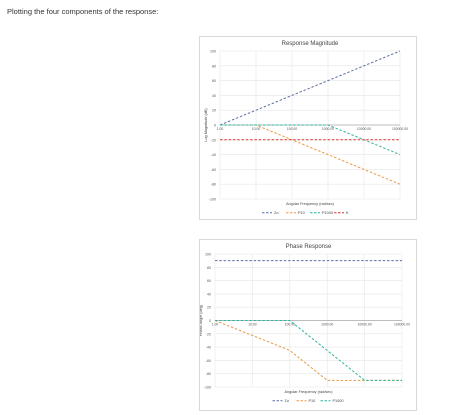 The image size is (474, 415). Describe the element at coordinates (309, 247) in the screenshot. I see `chart-title: Phase Response` at that location.